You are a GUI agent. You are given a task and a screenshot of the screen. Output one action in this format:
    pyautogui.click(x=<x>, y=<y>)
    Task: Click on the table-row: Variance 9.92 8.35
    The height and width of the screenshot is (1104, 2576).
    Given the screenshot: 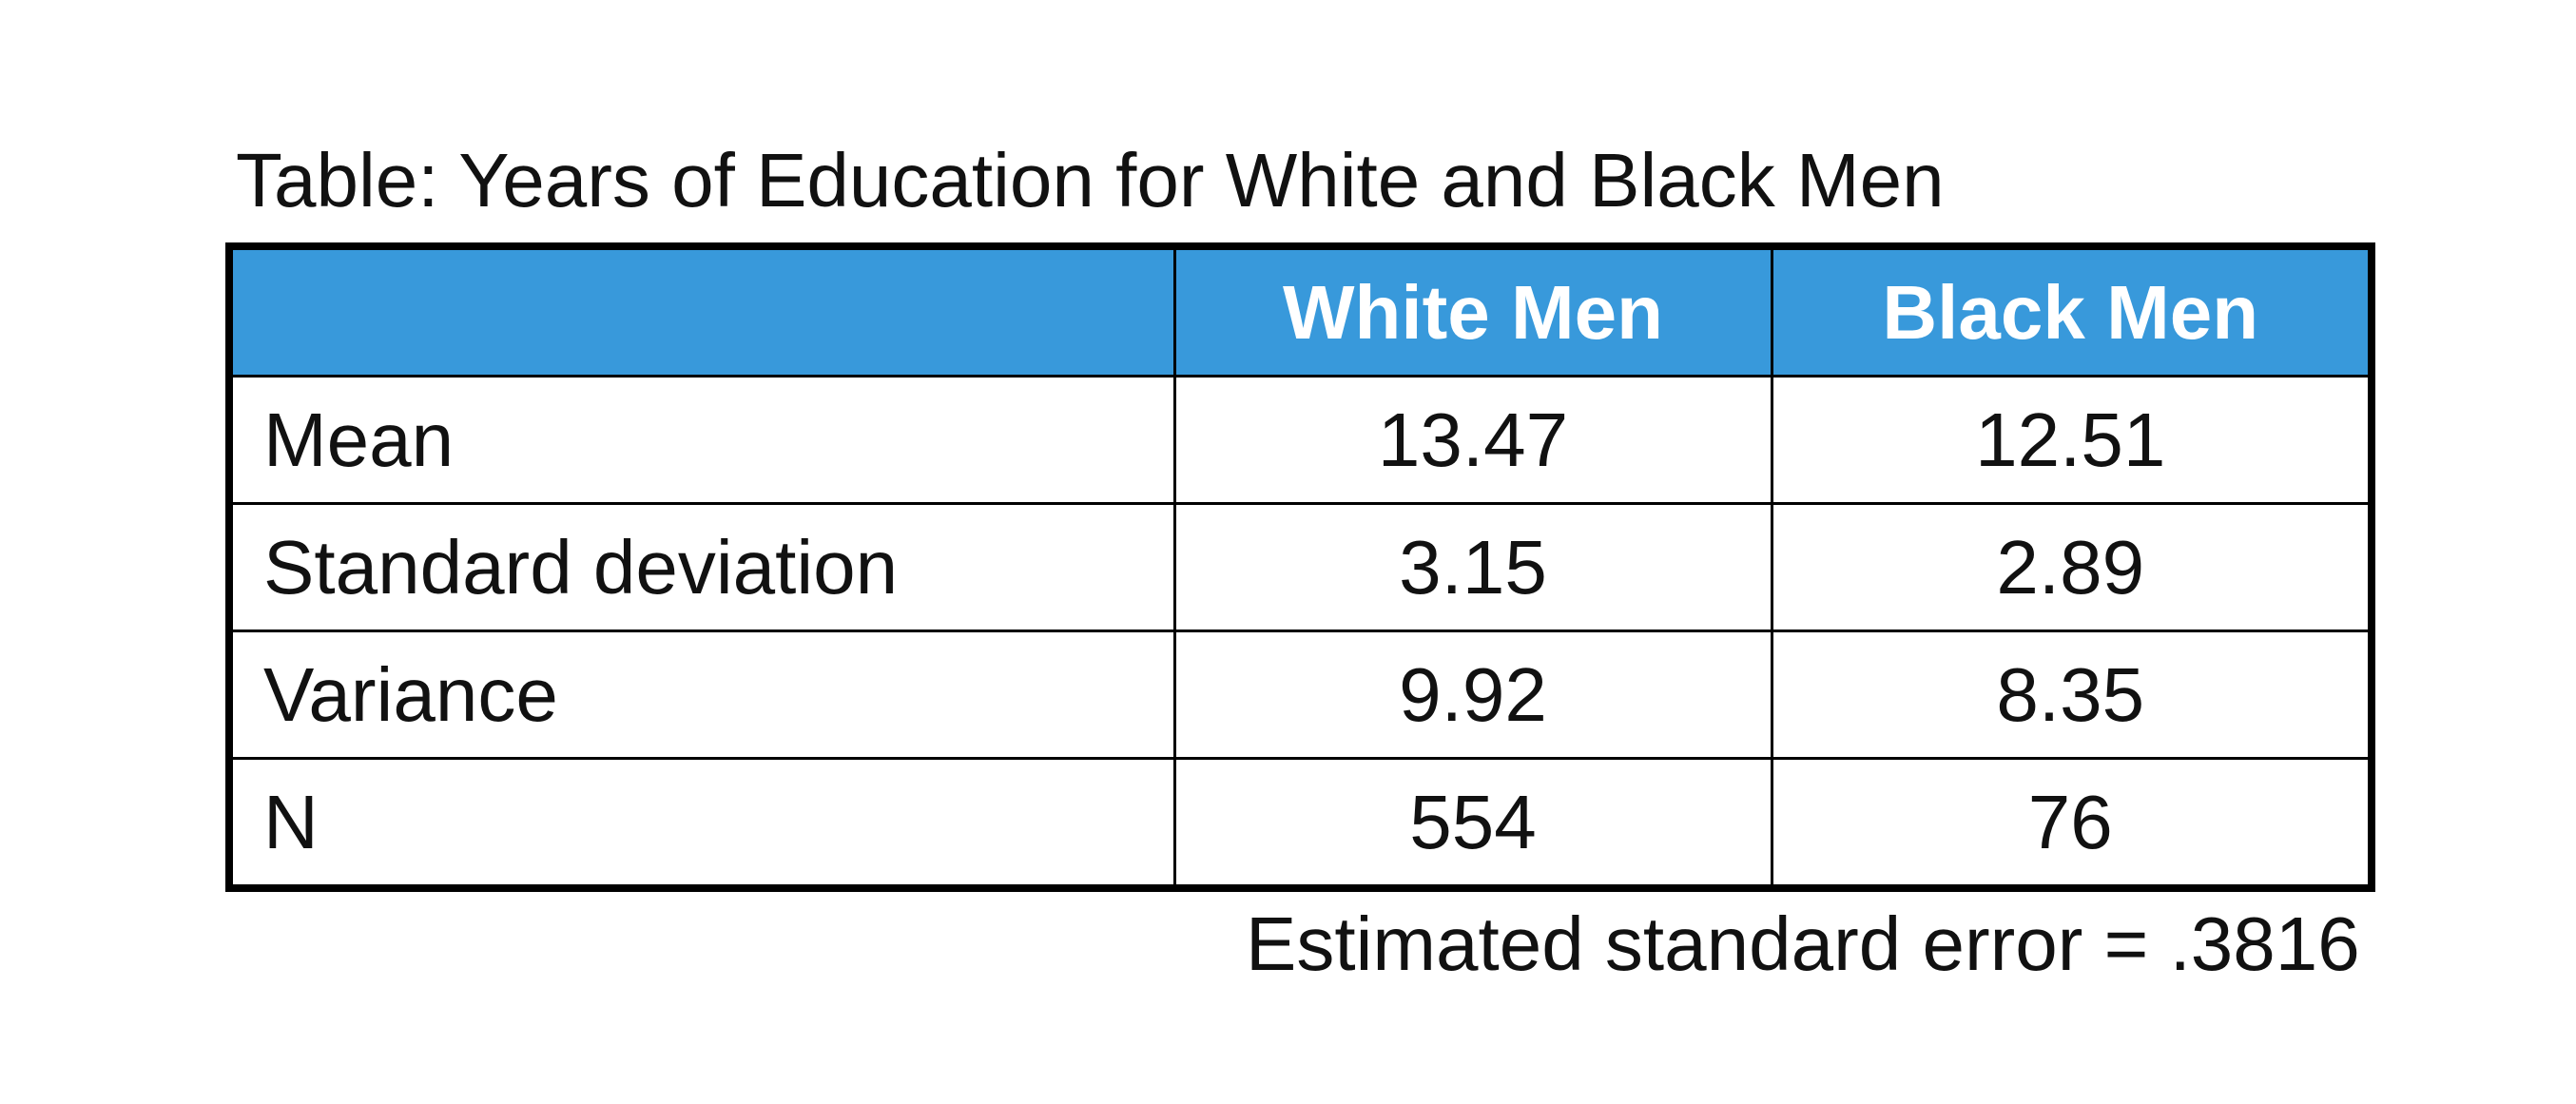 What is the action you would take?
    pyautogui.click(x=1300, y=694)
    